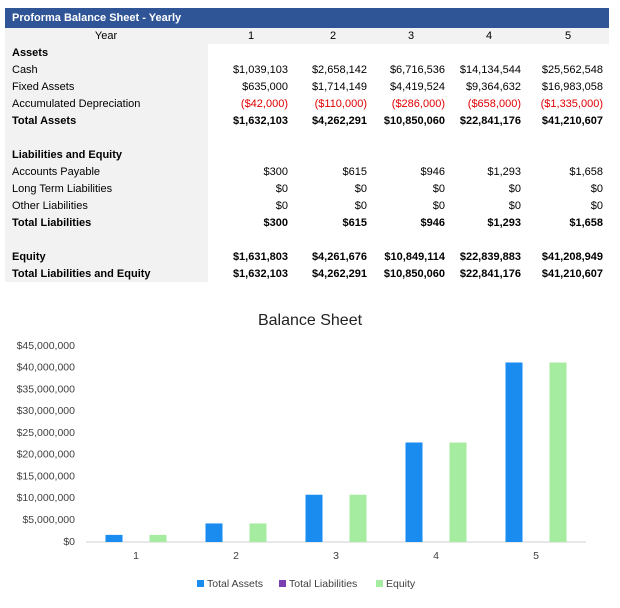 The height and width of the screenshot is (608, 620). I want to click on header-cell: 2, so click(333, 36).